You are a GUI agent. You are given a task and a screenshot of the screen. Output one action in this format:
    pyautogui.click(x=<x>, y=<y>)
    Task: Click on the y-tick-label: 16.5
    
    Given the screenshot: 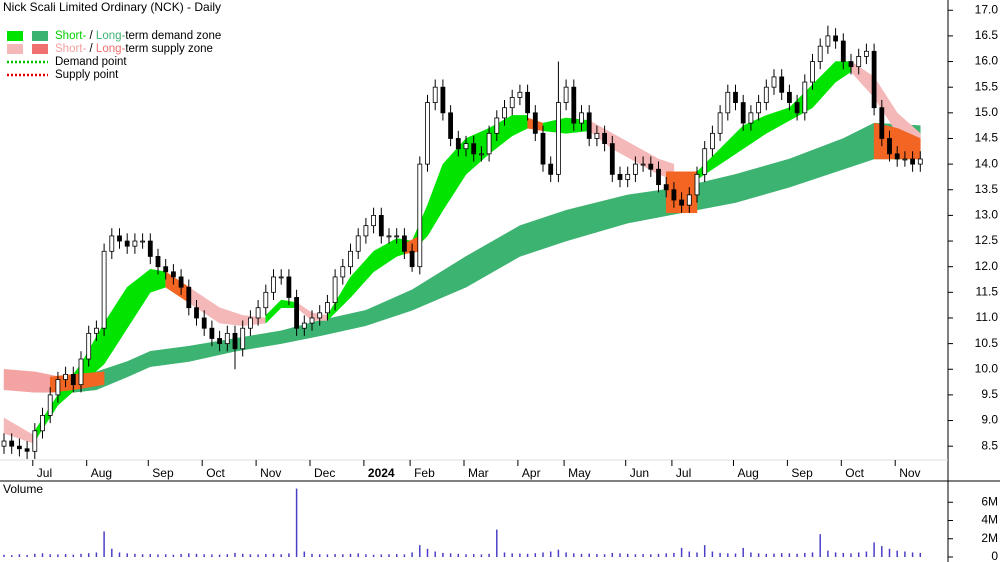 What is the action you would take?
    pyautogui.click(x=987, y=35)
    